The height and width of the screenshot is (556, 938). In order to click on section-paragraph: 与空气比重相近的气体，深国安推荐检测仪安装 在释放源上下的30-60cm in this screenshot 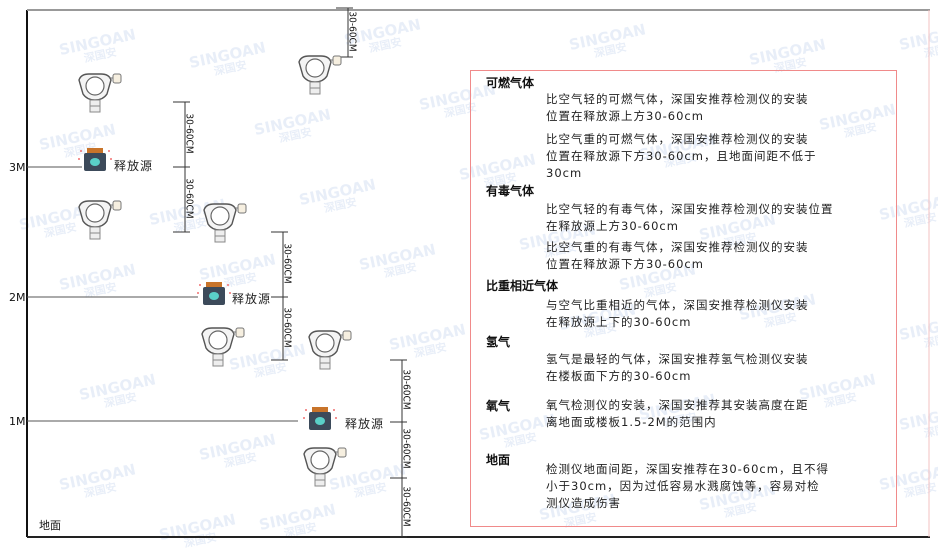, I will do `click(677, 314)`.